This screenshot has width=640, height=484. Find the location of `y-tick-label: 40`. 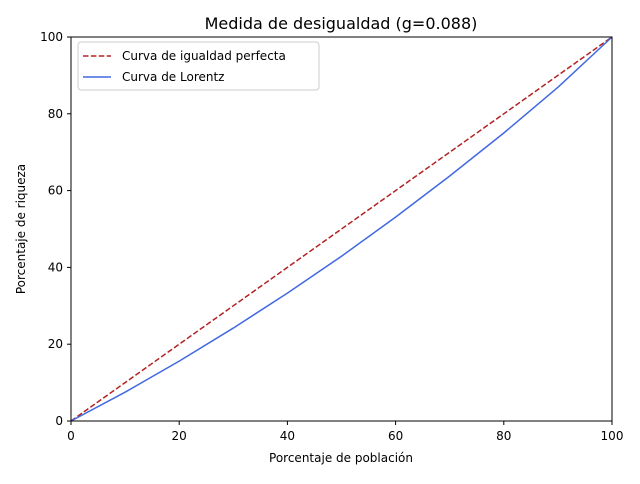

y-tick-label: 40 is located at coordinates (55, 267).